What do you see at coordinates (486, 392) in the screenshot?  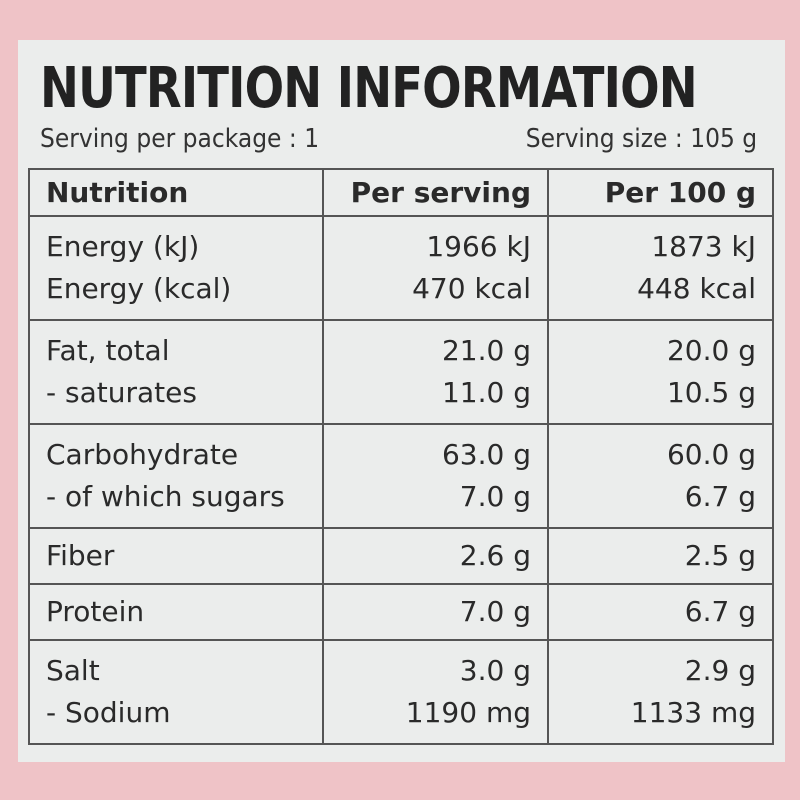 I see `nutrient-value: 11.0 g` at bounding box center [486, 392].